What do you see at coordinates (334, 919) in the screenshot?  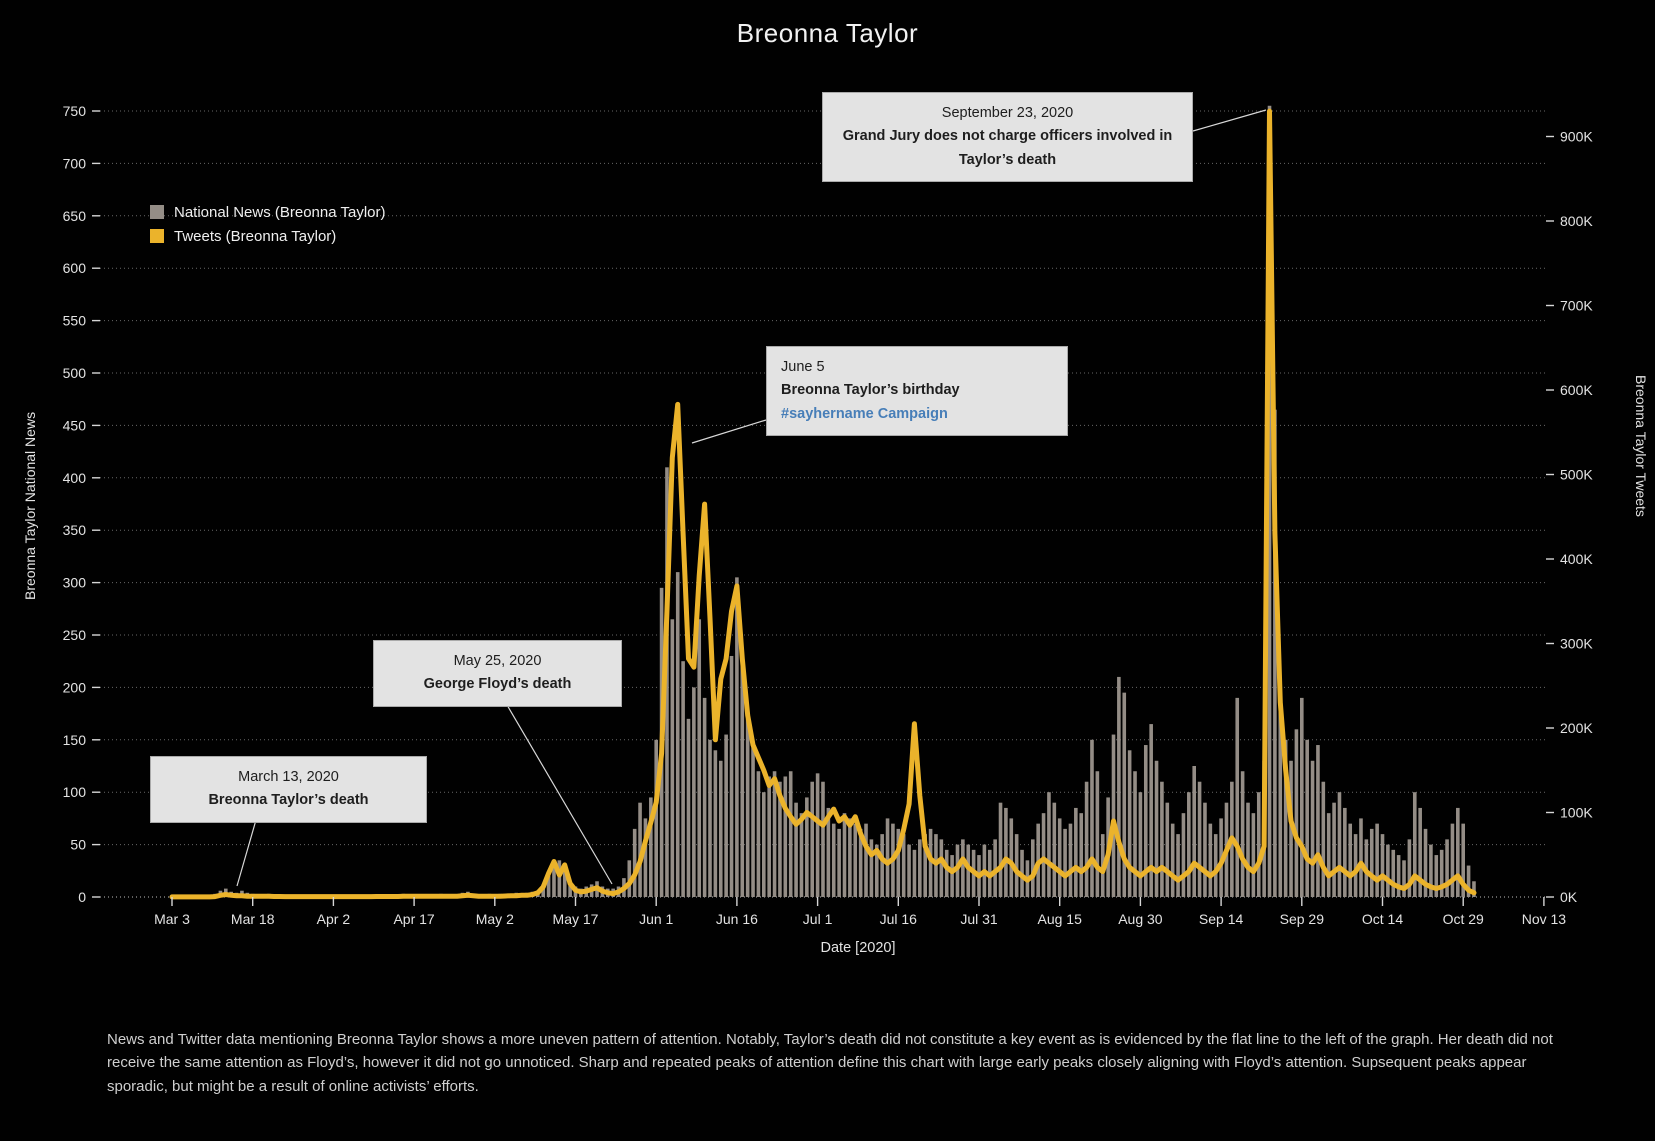 I see `svg-text: Apr 2` at bounding box center [334, 919].